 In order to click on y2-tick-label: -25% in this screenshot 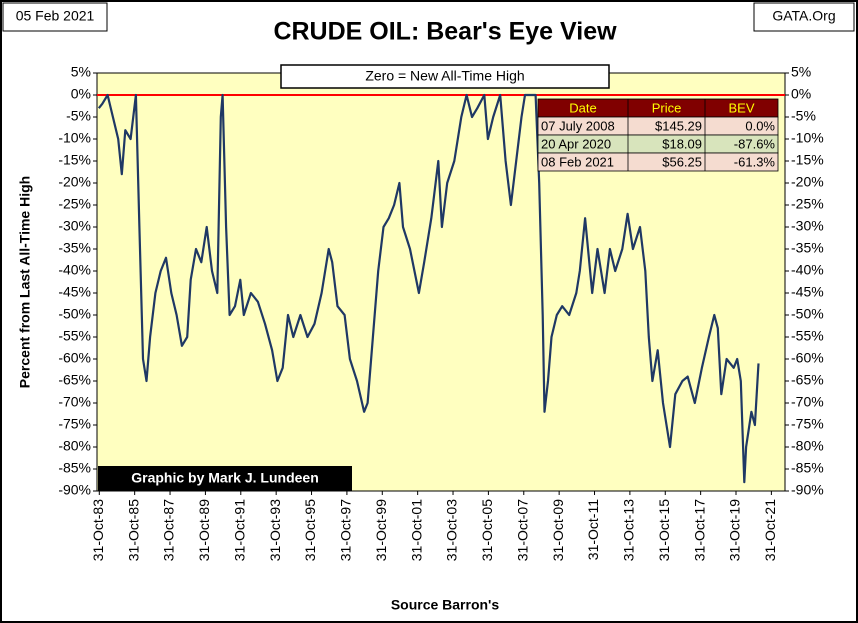, I will do `click(807, 204)`.